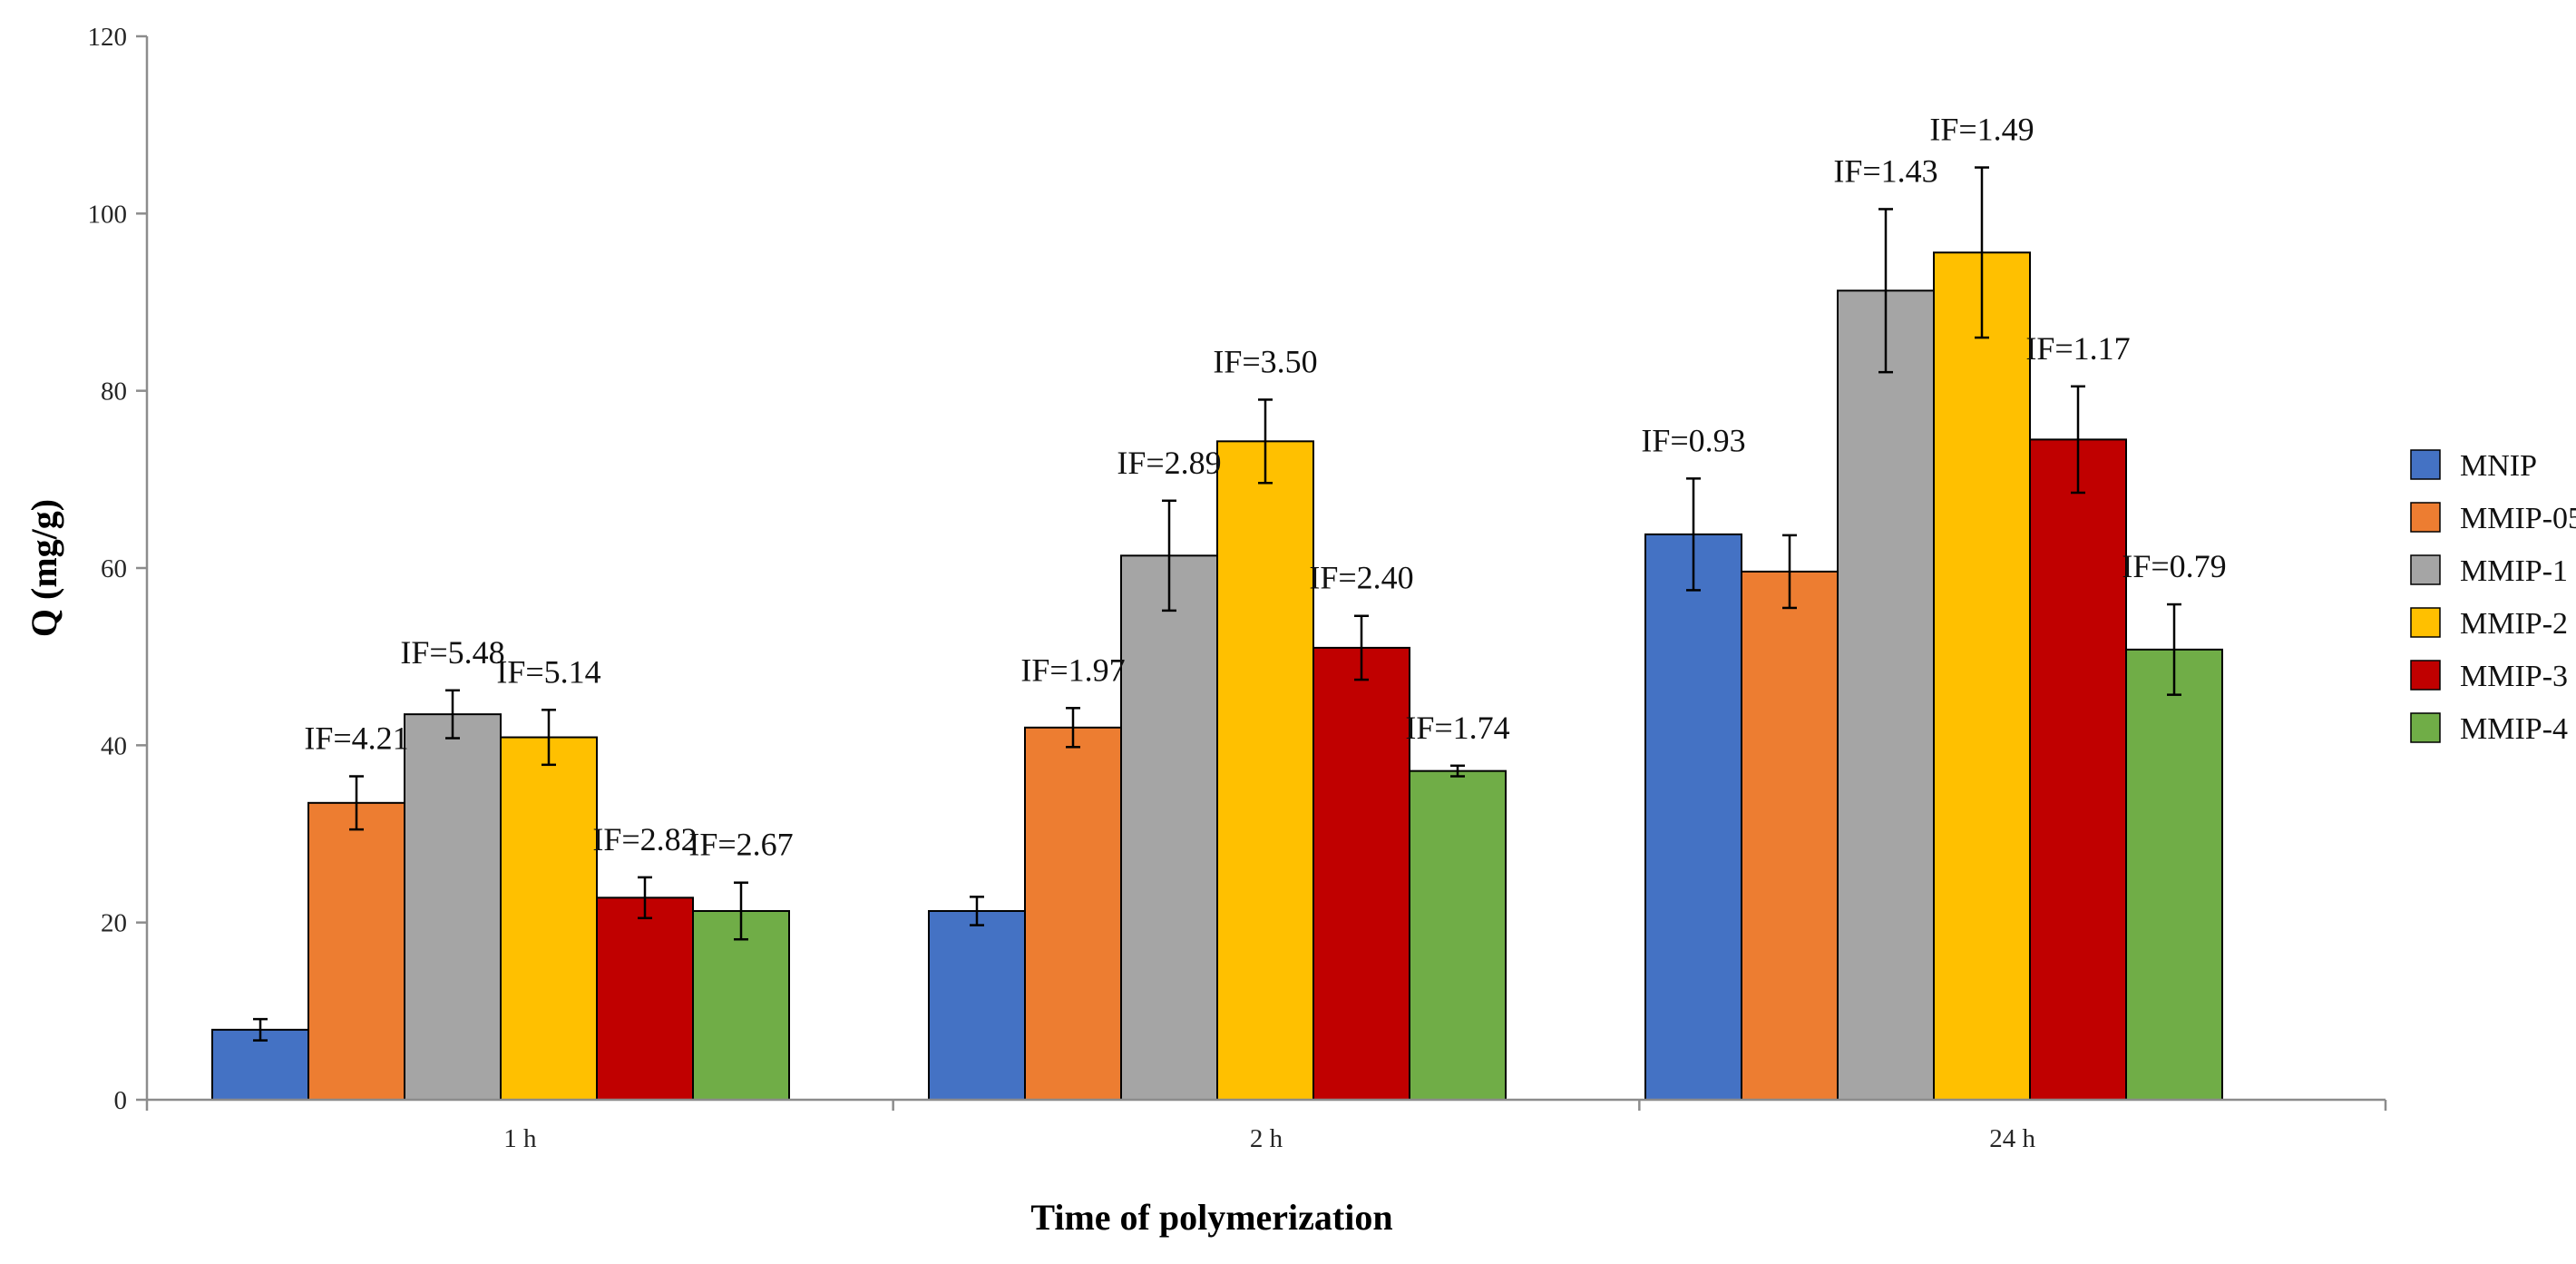 The height and width of the screenshot is (1264, 2576). I want to click on if-data-label: IF=1.43, so click(1885, 170).